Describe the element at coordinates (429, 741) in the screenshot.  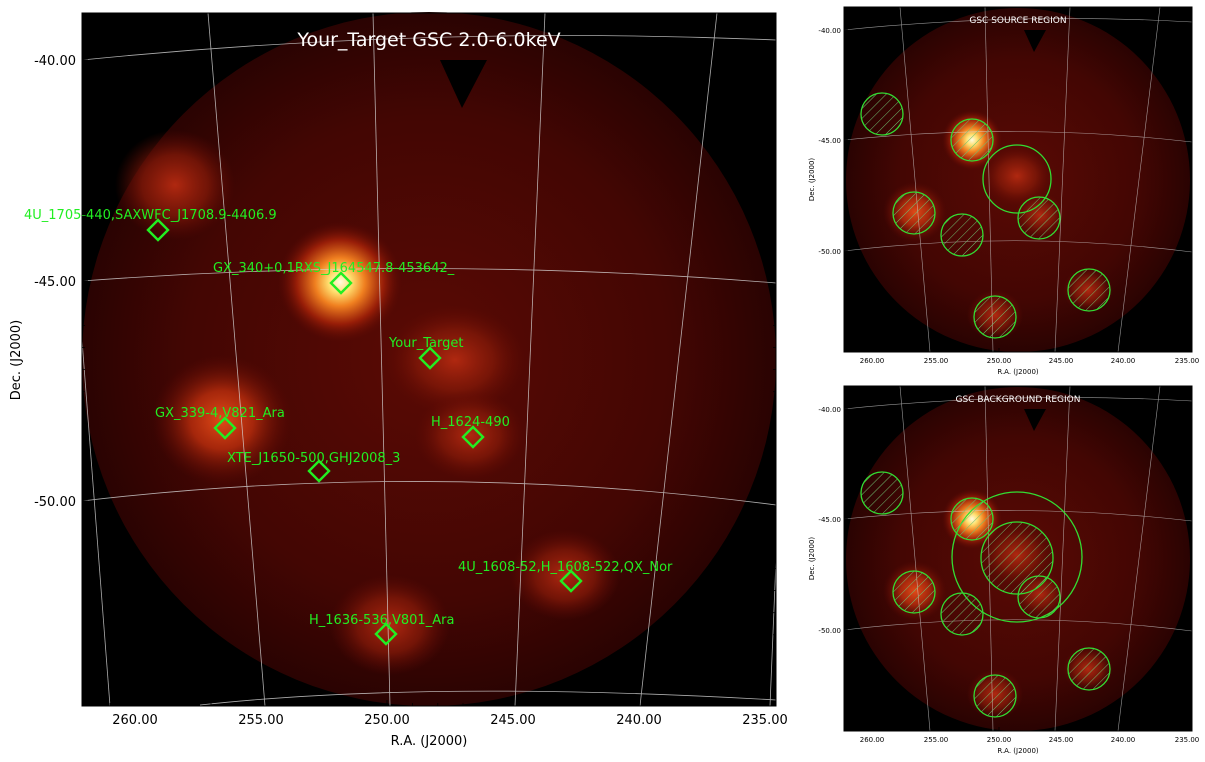
I see `main-xlabel: R.A. (J2000)` at that location.